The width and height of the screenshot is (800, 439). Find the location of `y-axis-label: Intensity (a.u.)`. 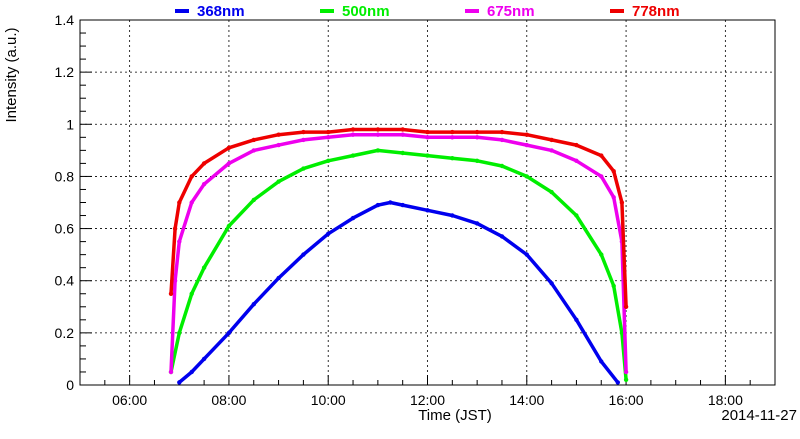

y-axis-label: Intensity (a.u.) is located at coordinates (11, 74).